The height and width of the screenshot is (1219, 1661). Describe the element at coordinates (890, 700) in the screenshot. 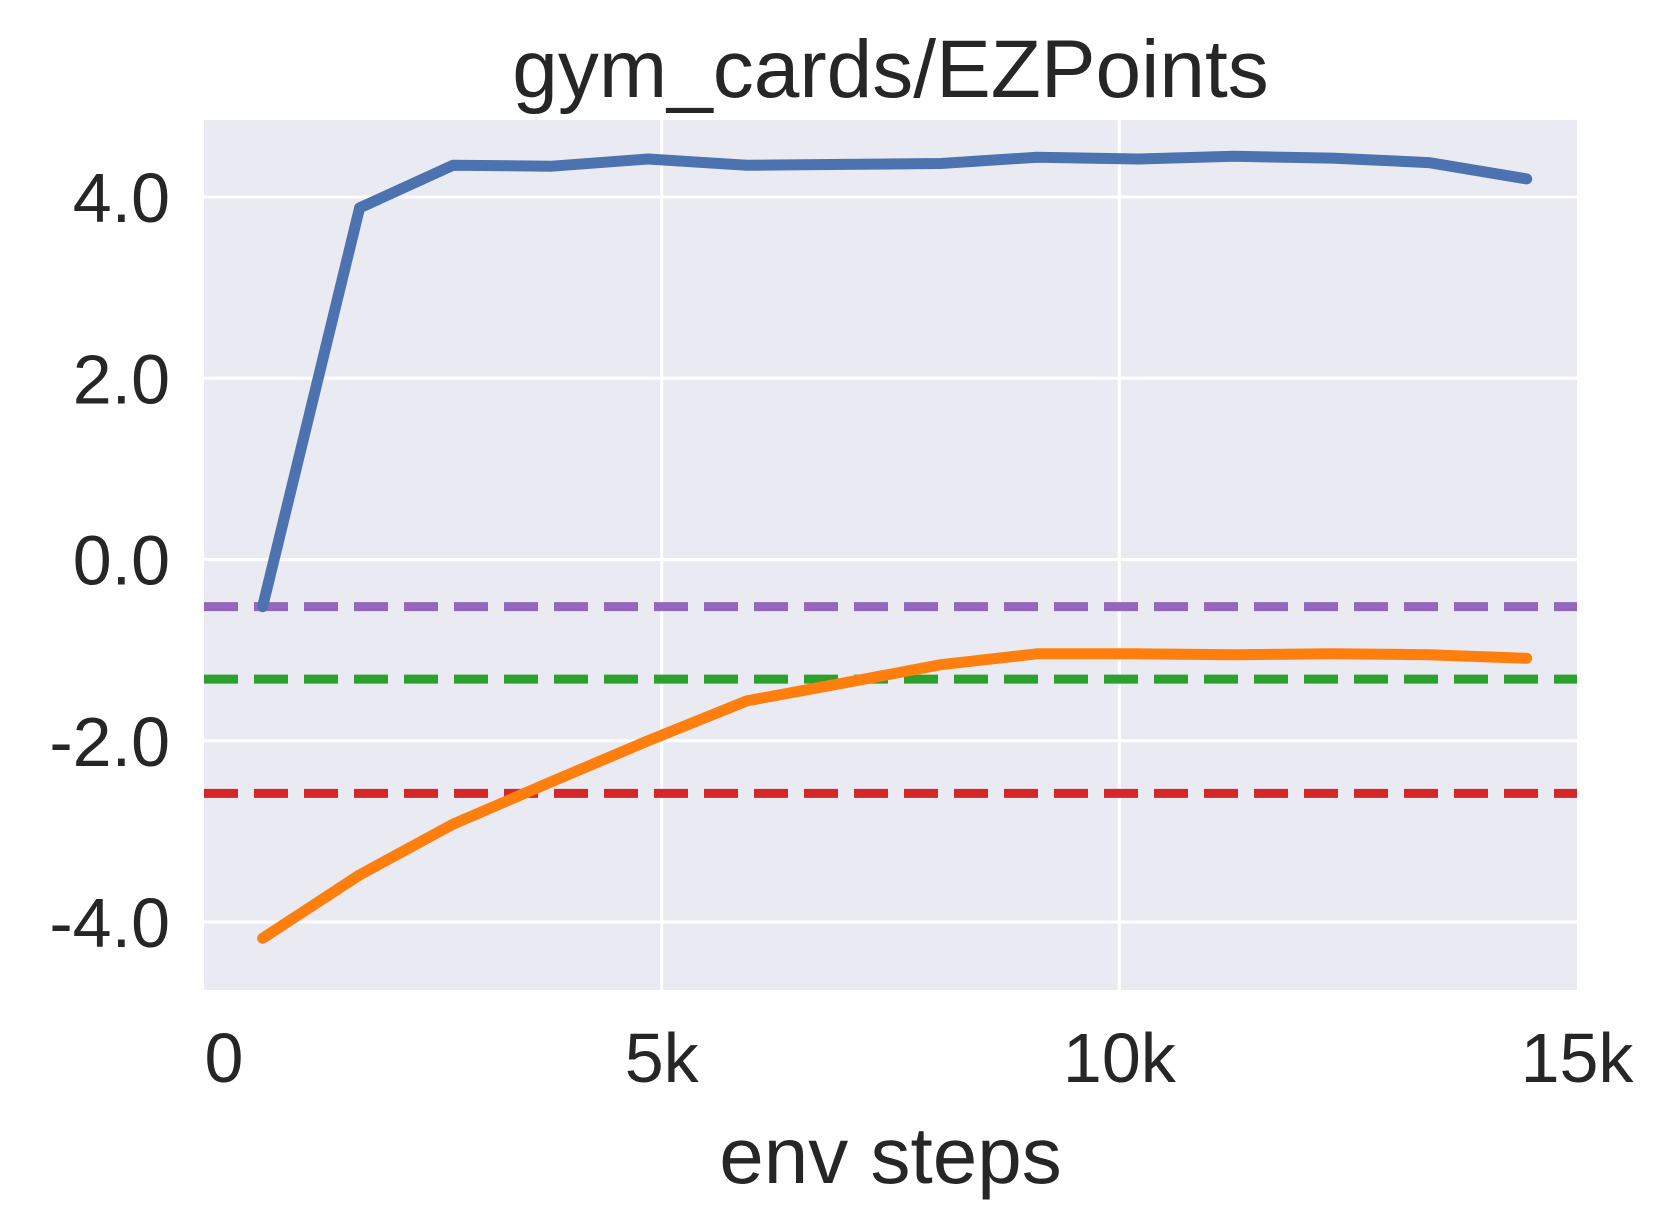

I see `reference-lines` at that location.